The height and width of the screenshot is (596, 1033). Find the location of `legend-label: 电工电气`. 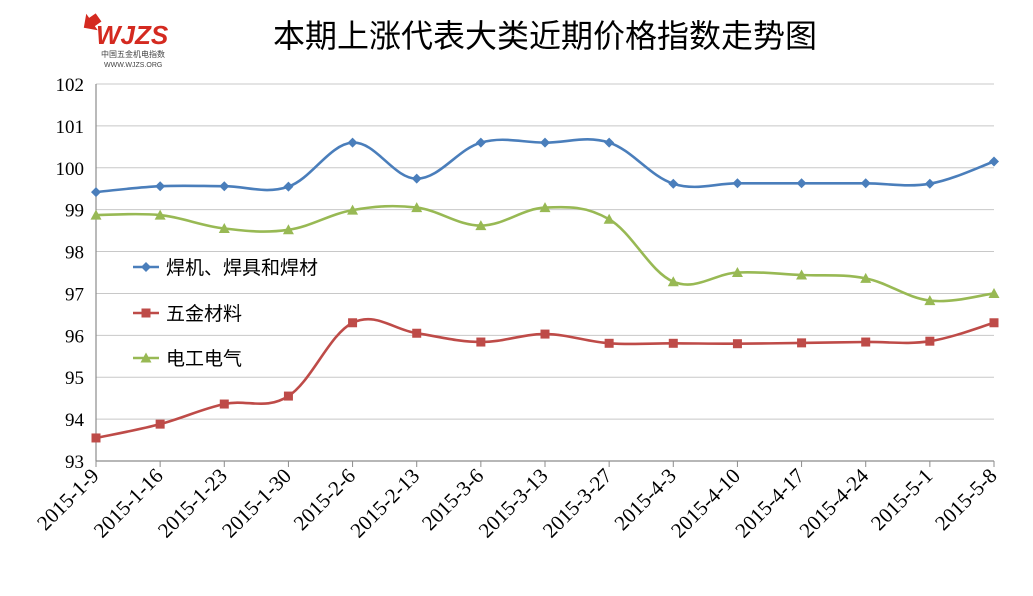

legend-label: 电工电气 is located at coordinates (204, 359).